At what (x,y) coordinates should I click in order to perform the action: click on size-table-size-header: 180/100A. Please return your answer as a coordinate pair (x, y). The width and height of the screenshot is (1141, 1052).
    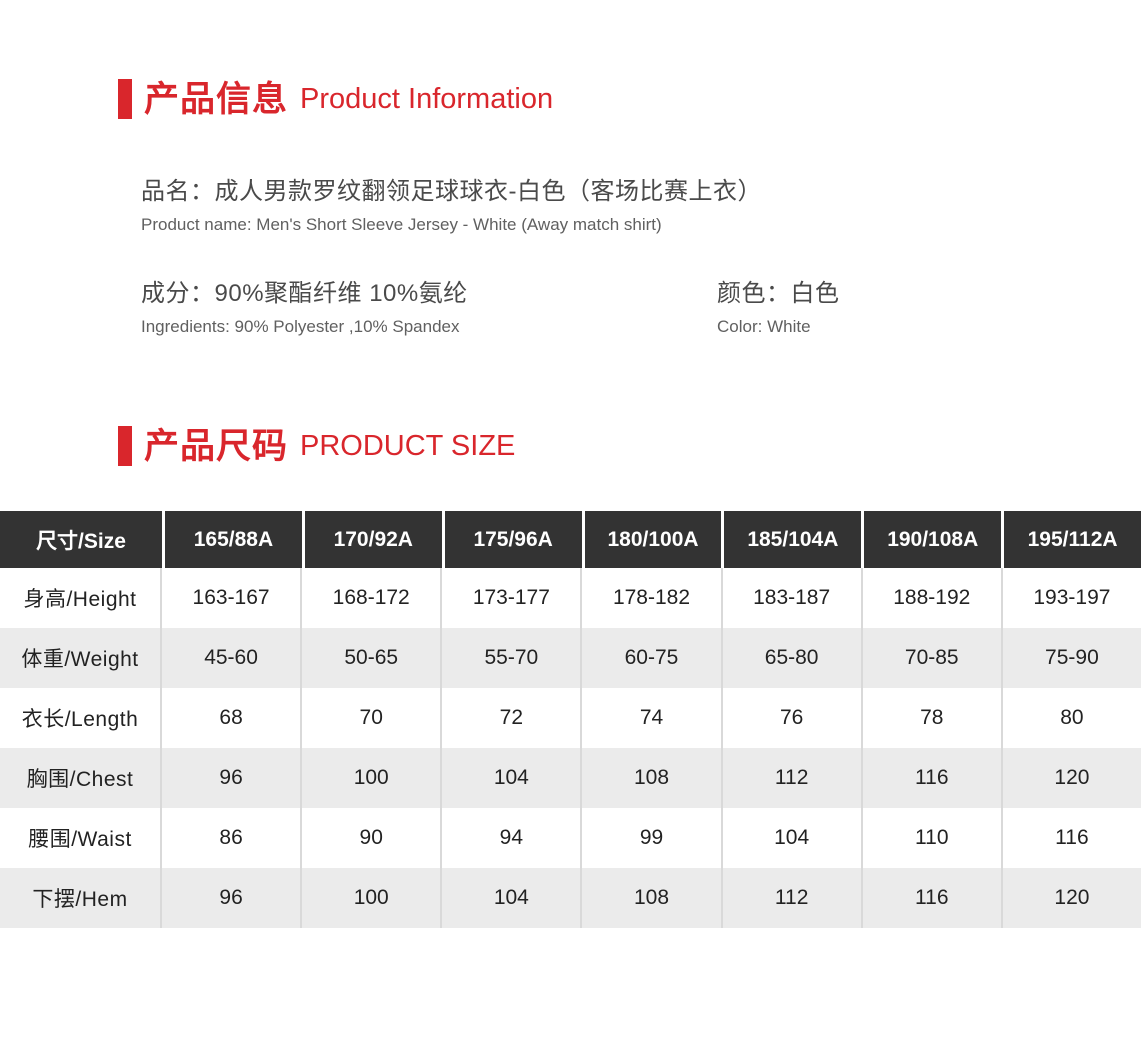
    Looking at the image, I should click on (653, 539).